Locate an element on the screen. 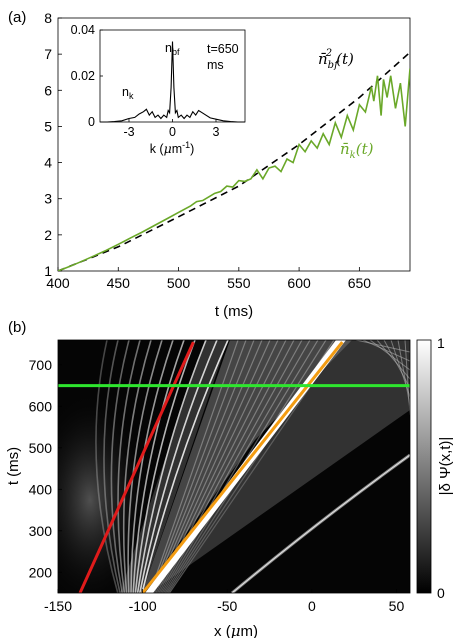 This screenshot has height=638, width=457. panel-b-xtick-label: 50 is located at coordinates (397, 606).